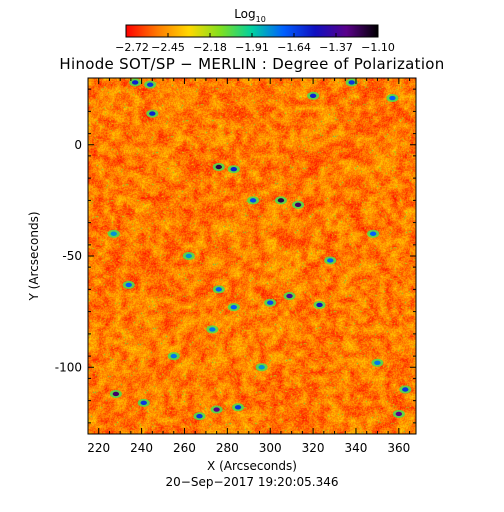 Image resolution: width=504 pixels, height=512 pixels. I want to click on x-tick-label: 220, so click(98, 448).